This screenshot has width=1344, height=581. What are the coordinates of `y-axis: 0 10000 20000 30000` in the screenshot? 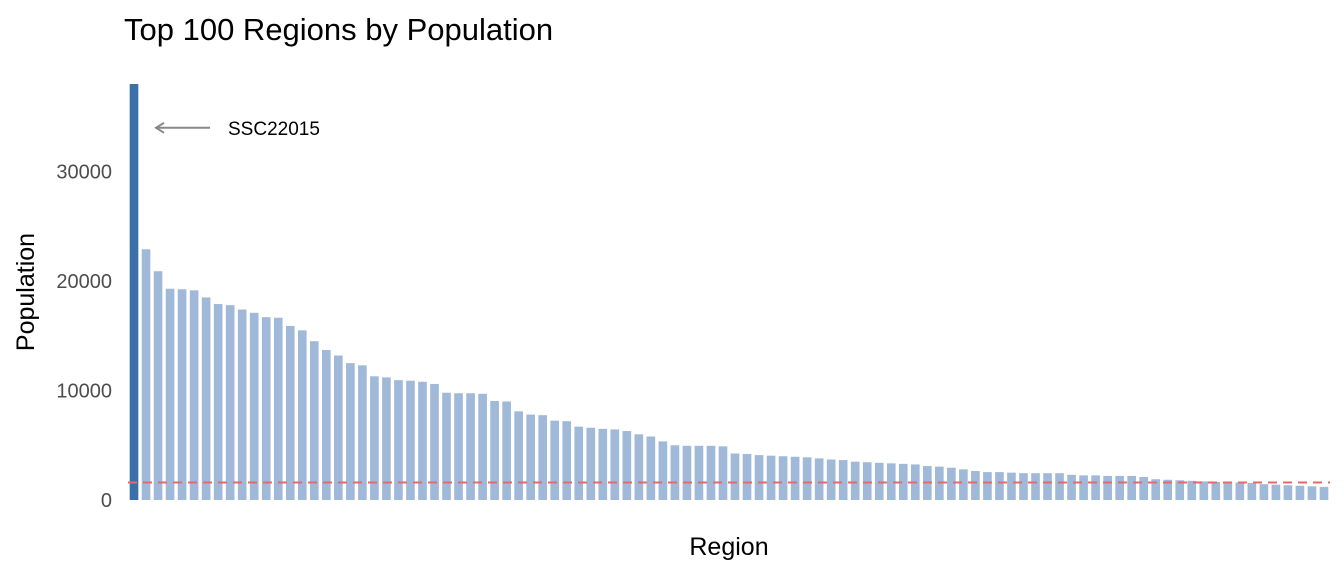 It's located at (84, 337).